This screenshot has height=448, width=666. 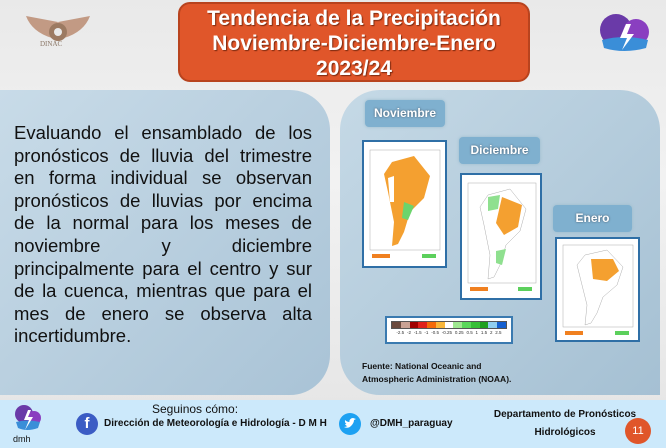 I want to click on source-line: Fuente: National Oceanic and, so click(x=422, y=366).